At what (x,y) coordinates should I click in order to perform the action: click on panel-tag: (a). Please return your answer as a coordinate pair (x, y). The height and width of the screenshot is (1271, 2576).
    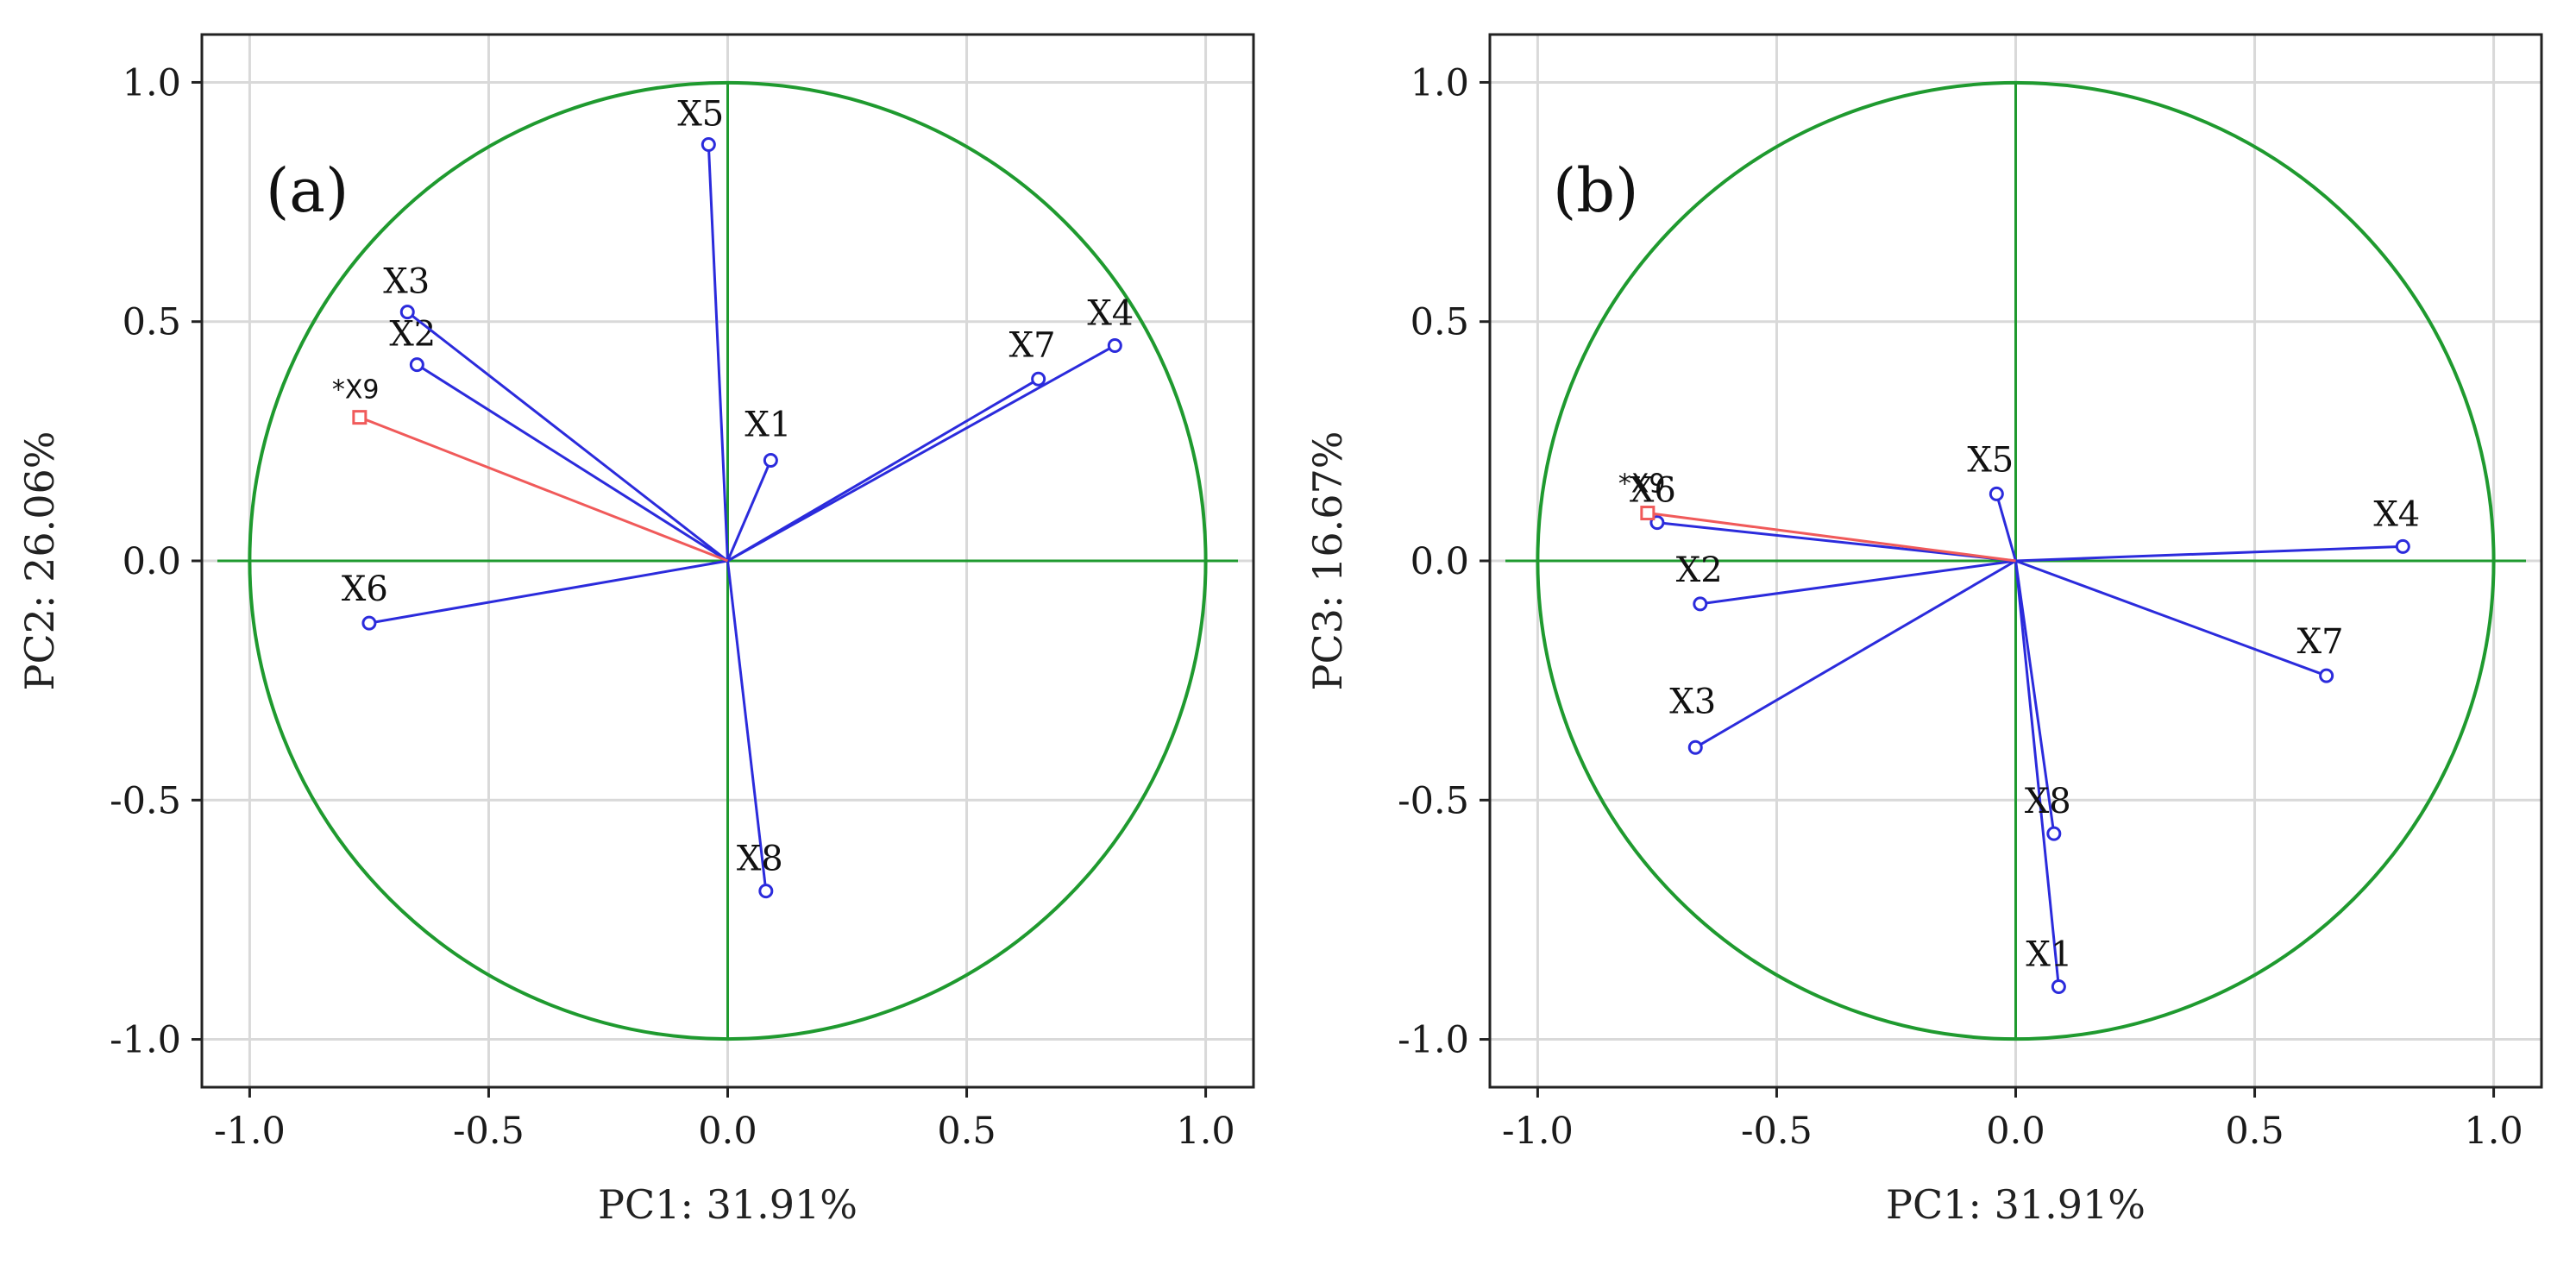
    Looking at the image, I should click on (307, 190).